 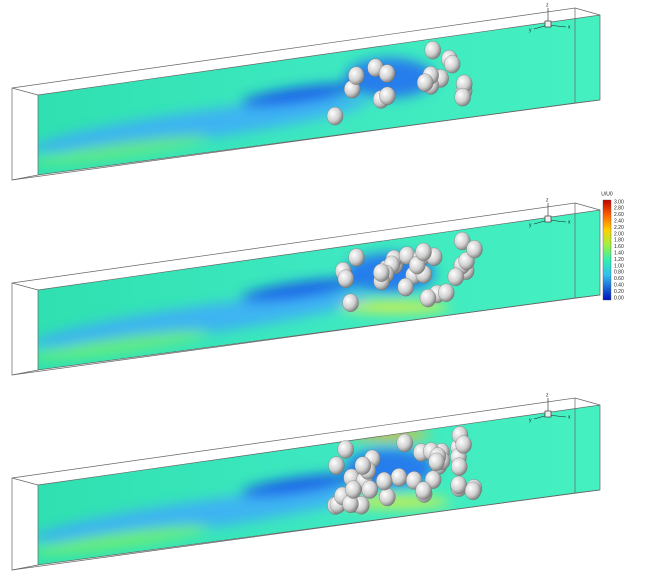 I want to click on colorbar-label: 2.40, so click(x=619, y=222).